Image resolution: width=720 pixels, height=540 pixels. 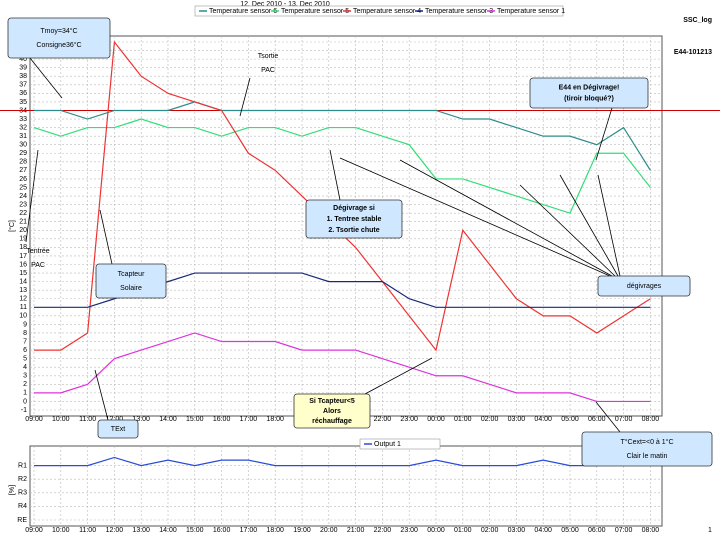 I want to click on annotation-text: 1. Tentree stable, so click(x=354, y=219).